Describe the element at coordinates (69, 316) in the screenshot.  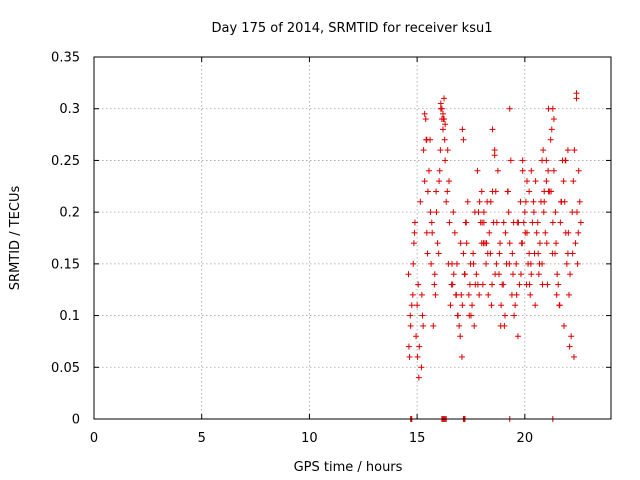
I see `y-tick-label: 0.1` at that location.